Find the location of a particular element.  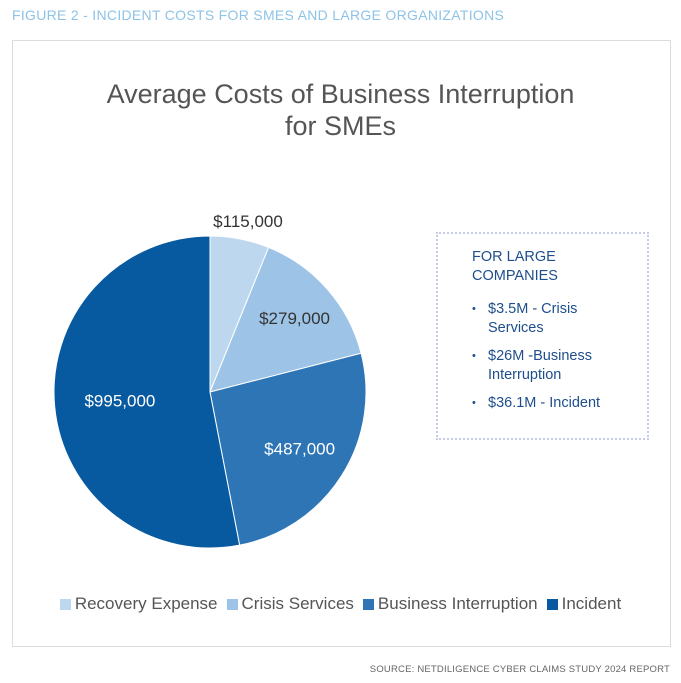

legend-label: Business Interruption is located at coordinates (457, 603).